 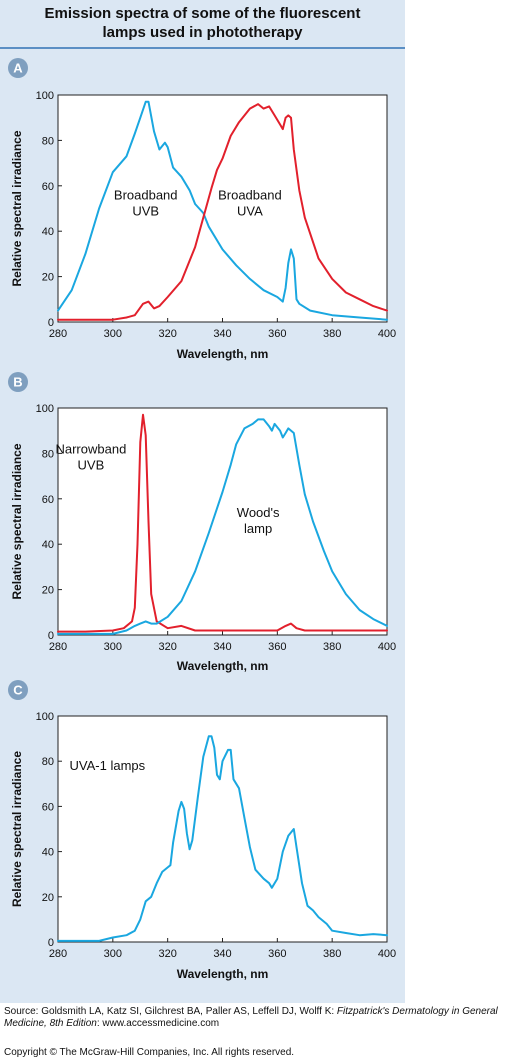 I want to click on panel-letter: C, so click(x=18, y=690).